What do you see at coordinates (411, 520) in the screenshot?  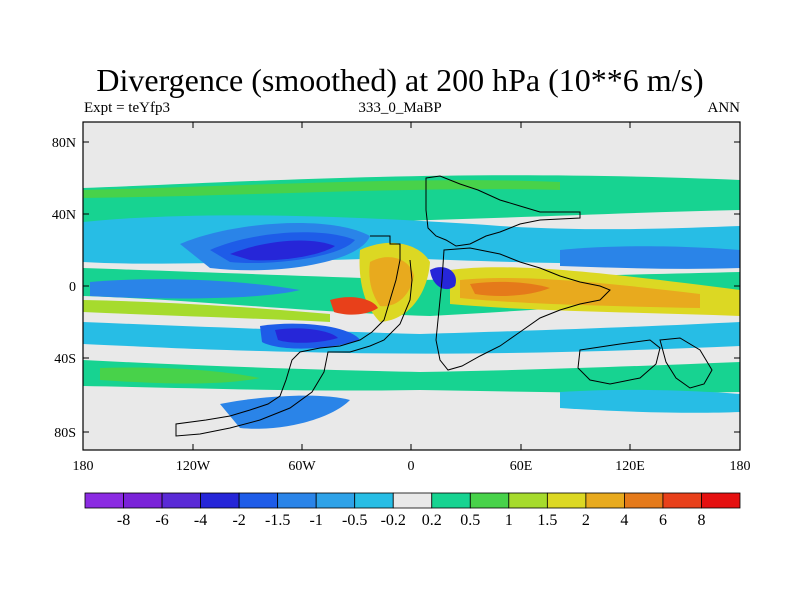 I see `colorbar-labels: -8 -6 -4 -2 -1.5 -1 -0.5 -0.2 0.2 0.5 1 1.5 2 4 6 8` at bounding box center [411, 520].